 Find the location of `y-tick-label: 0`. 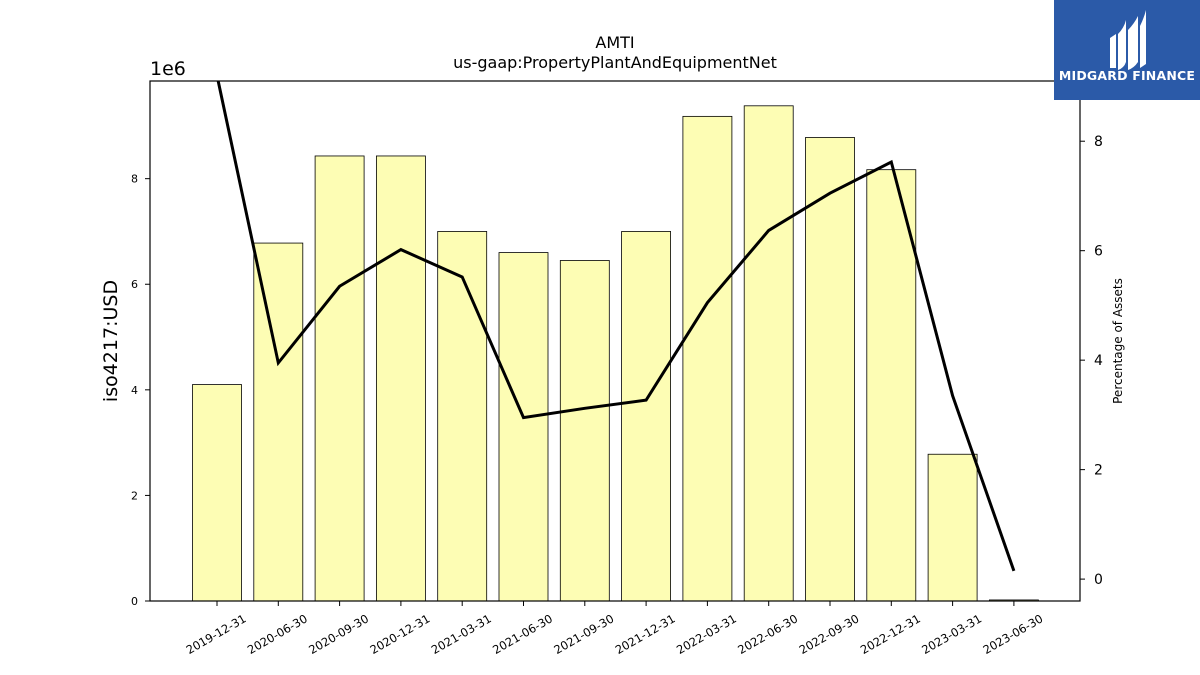

y-tick-label: 0 is located at coordinates (134, 601).